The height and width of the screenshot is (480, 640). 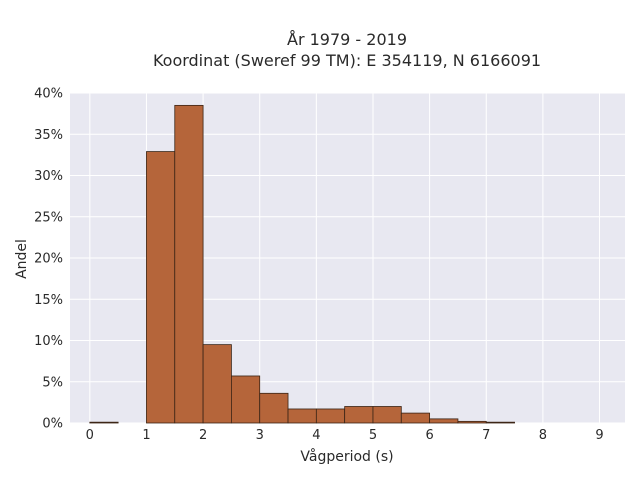 What do you see at coordinates (347, 39) in the screenshot?
I see `chart-title-line1: År 1979 - 2019` at bounding box center [347, 39].